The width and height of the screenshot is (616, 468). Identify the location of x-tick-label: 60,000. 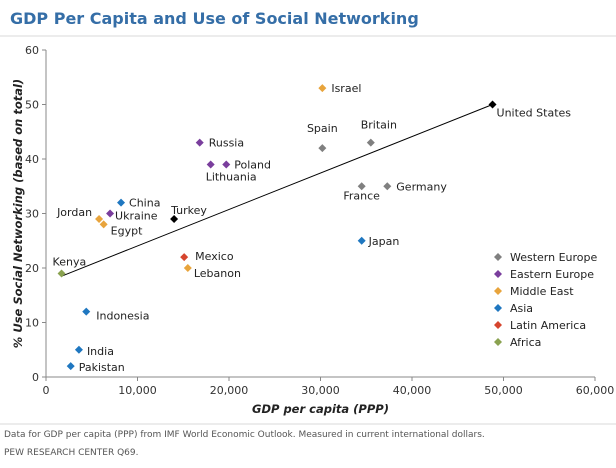
(595, 390).